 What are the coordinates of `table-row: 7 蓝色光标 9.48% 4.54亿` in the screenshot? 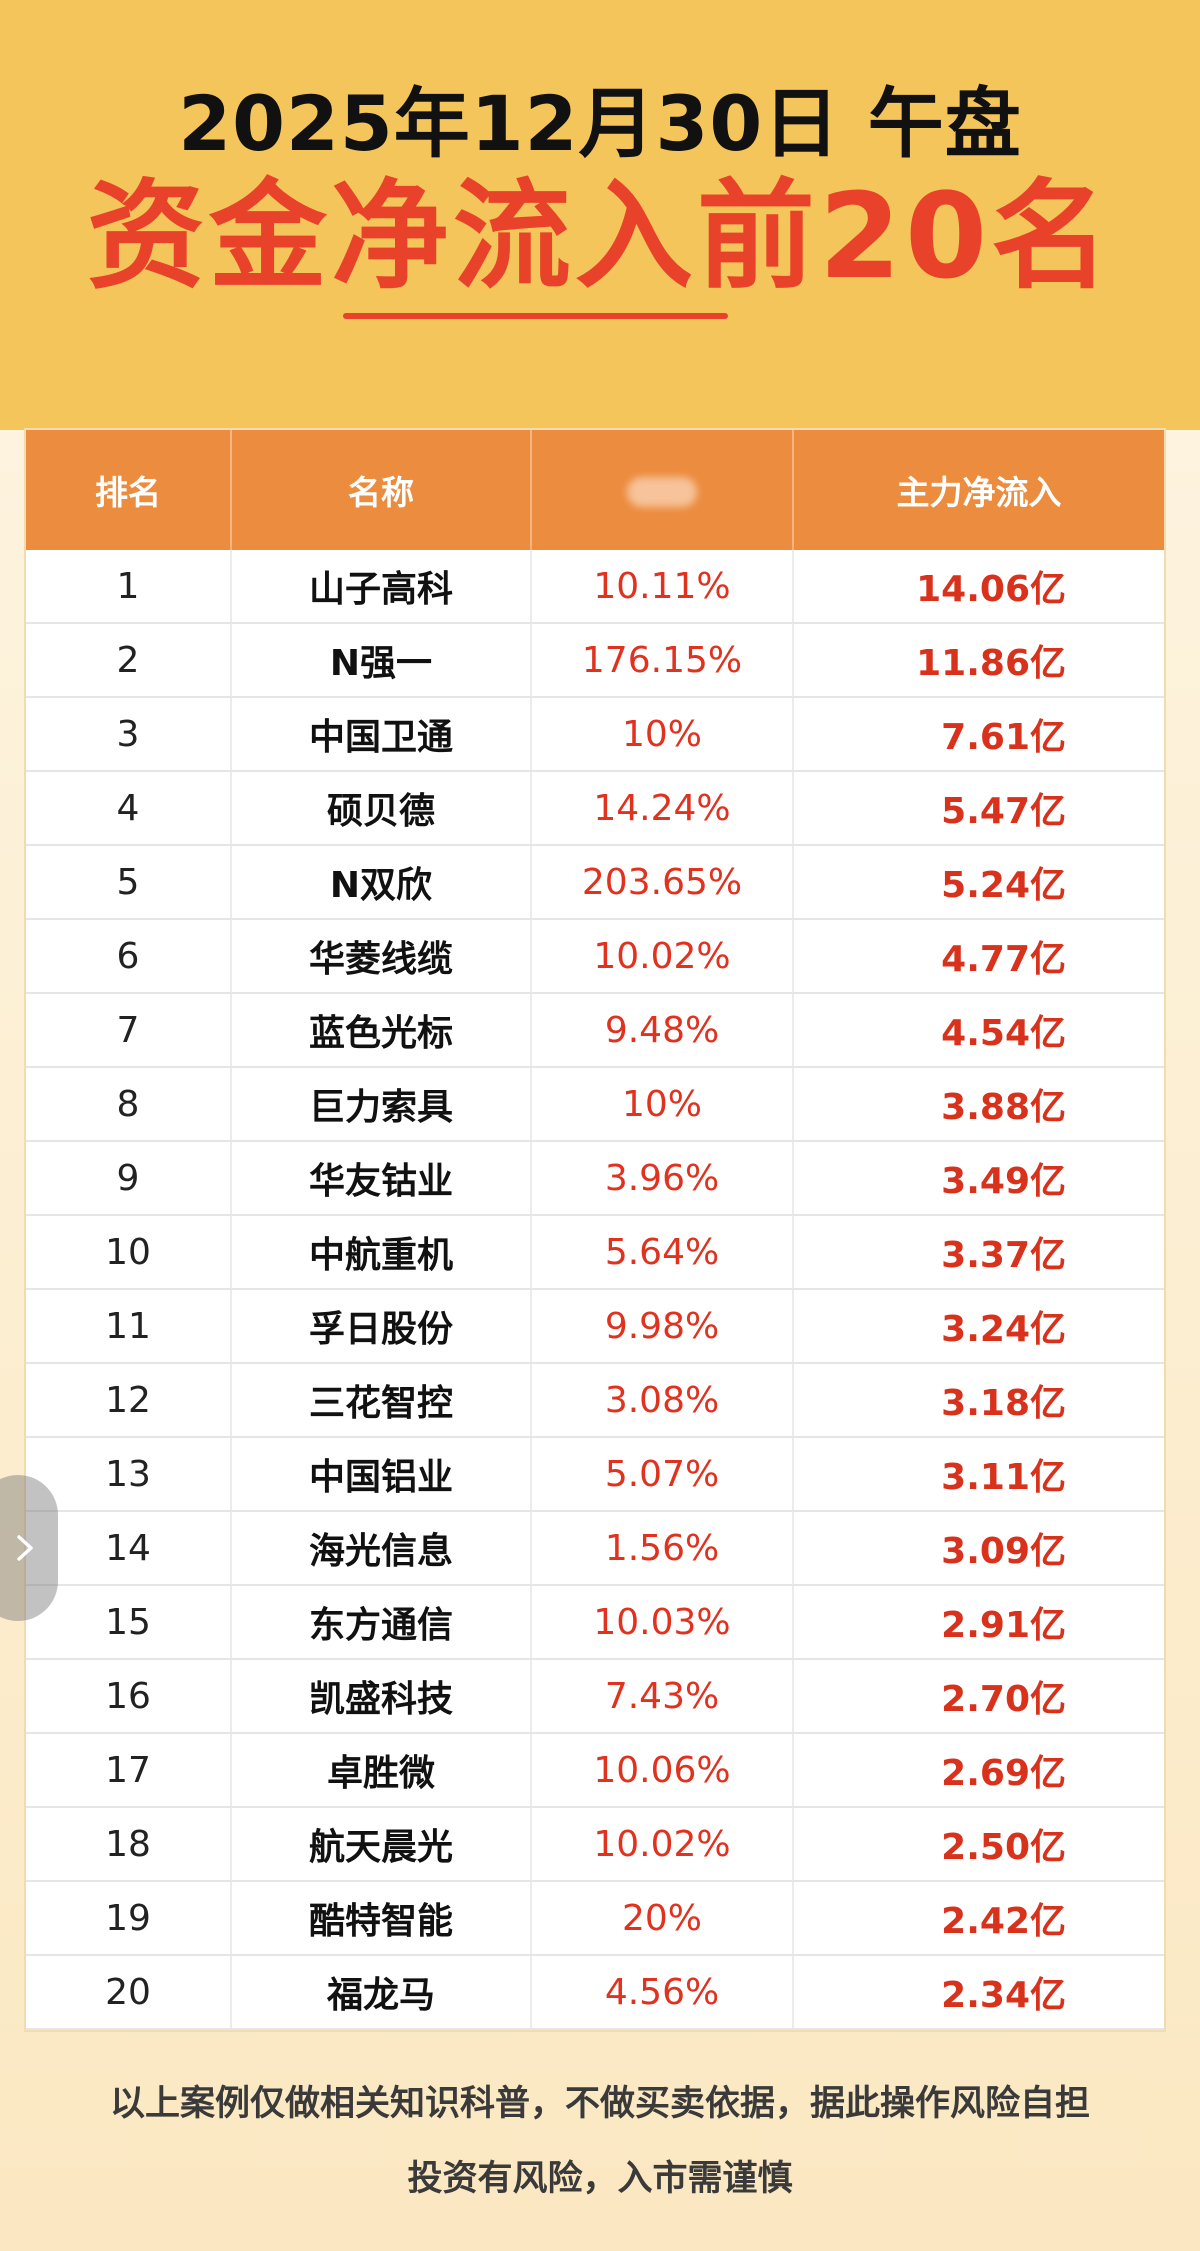 It's located at (595, 1030).